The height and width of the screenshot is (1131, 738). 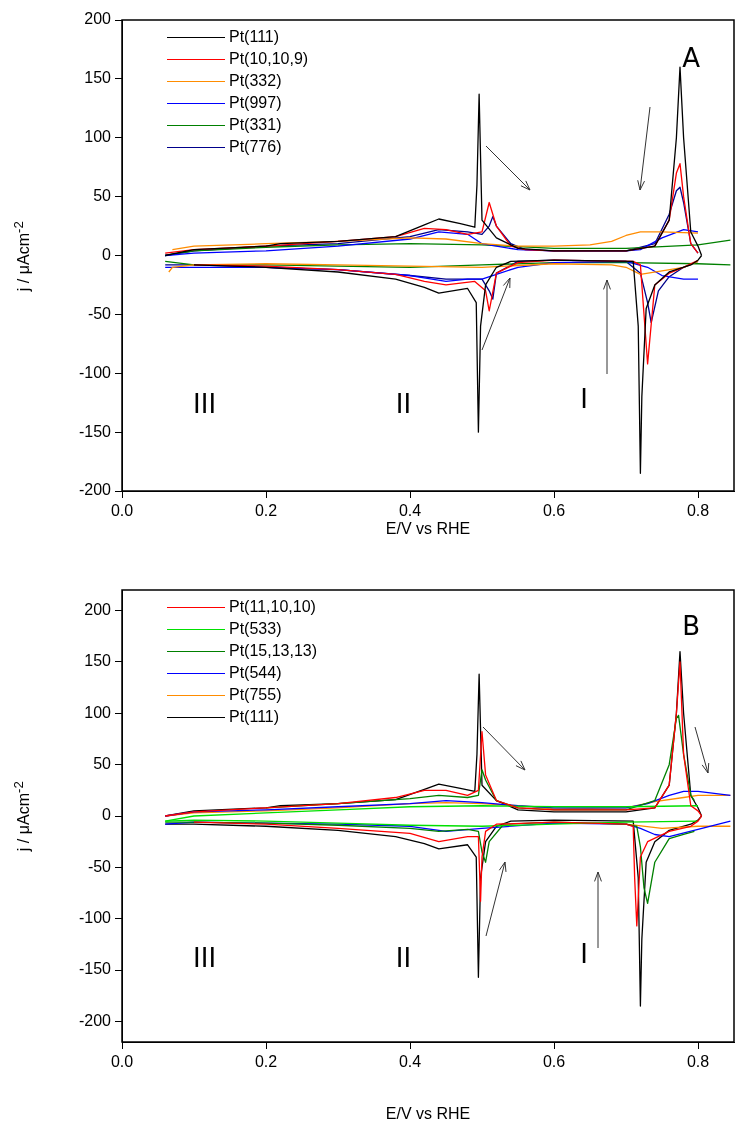 I want to click on legend-label: Pt(10,10,9), so click(x=269, y=59).